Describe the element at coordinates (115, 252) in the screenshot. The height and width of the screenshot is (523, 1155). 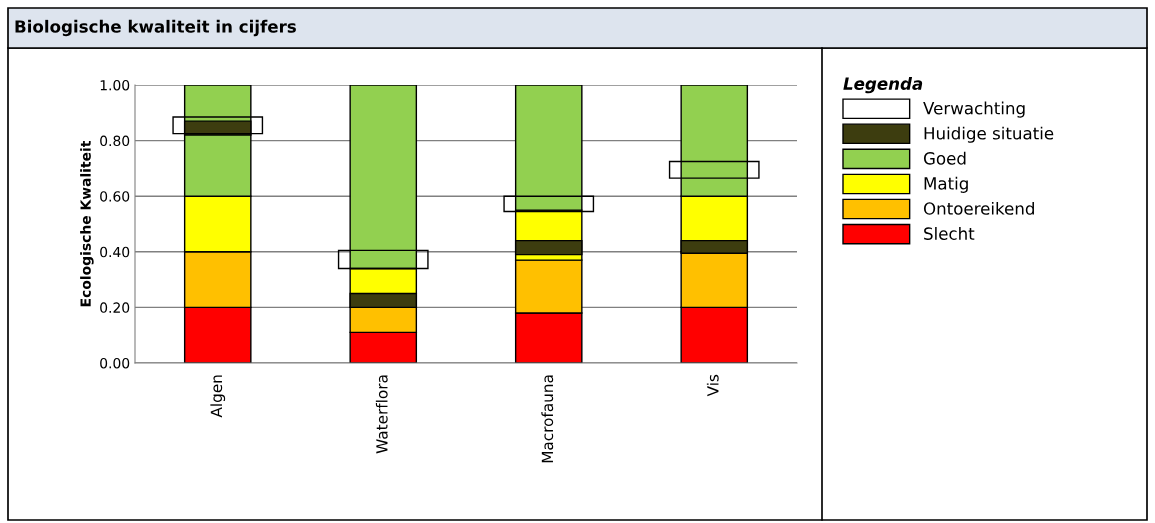
I see `y-tick-label: 0.40` at that location.